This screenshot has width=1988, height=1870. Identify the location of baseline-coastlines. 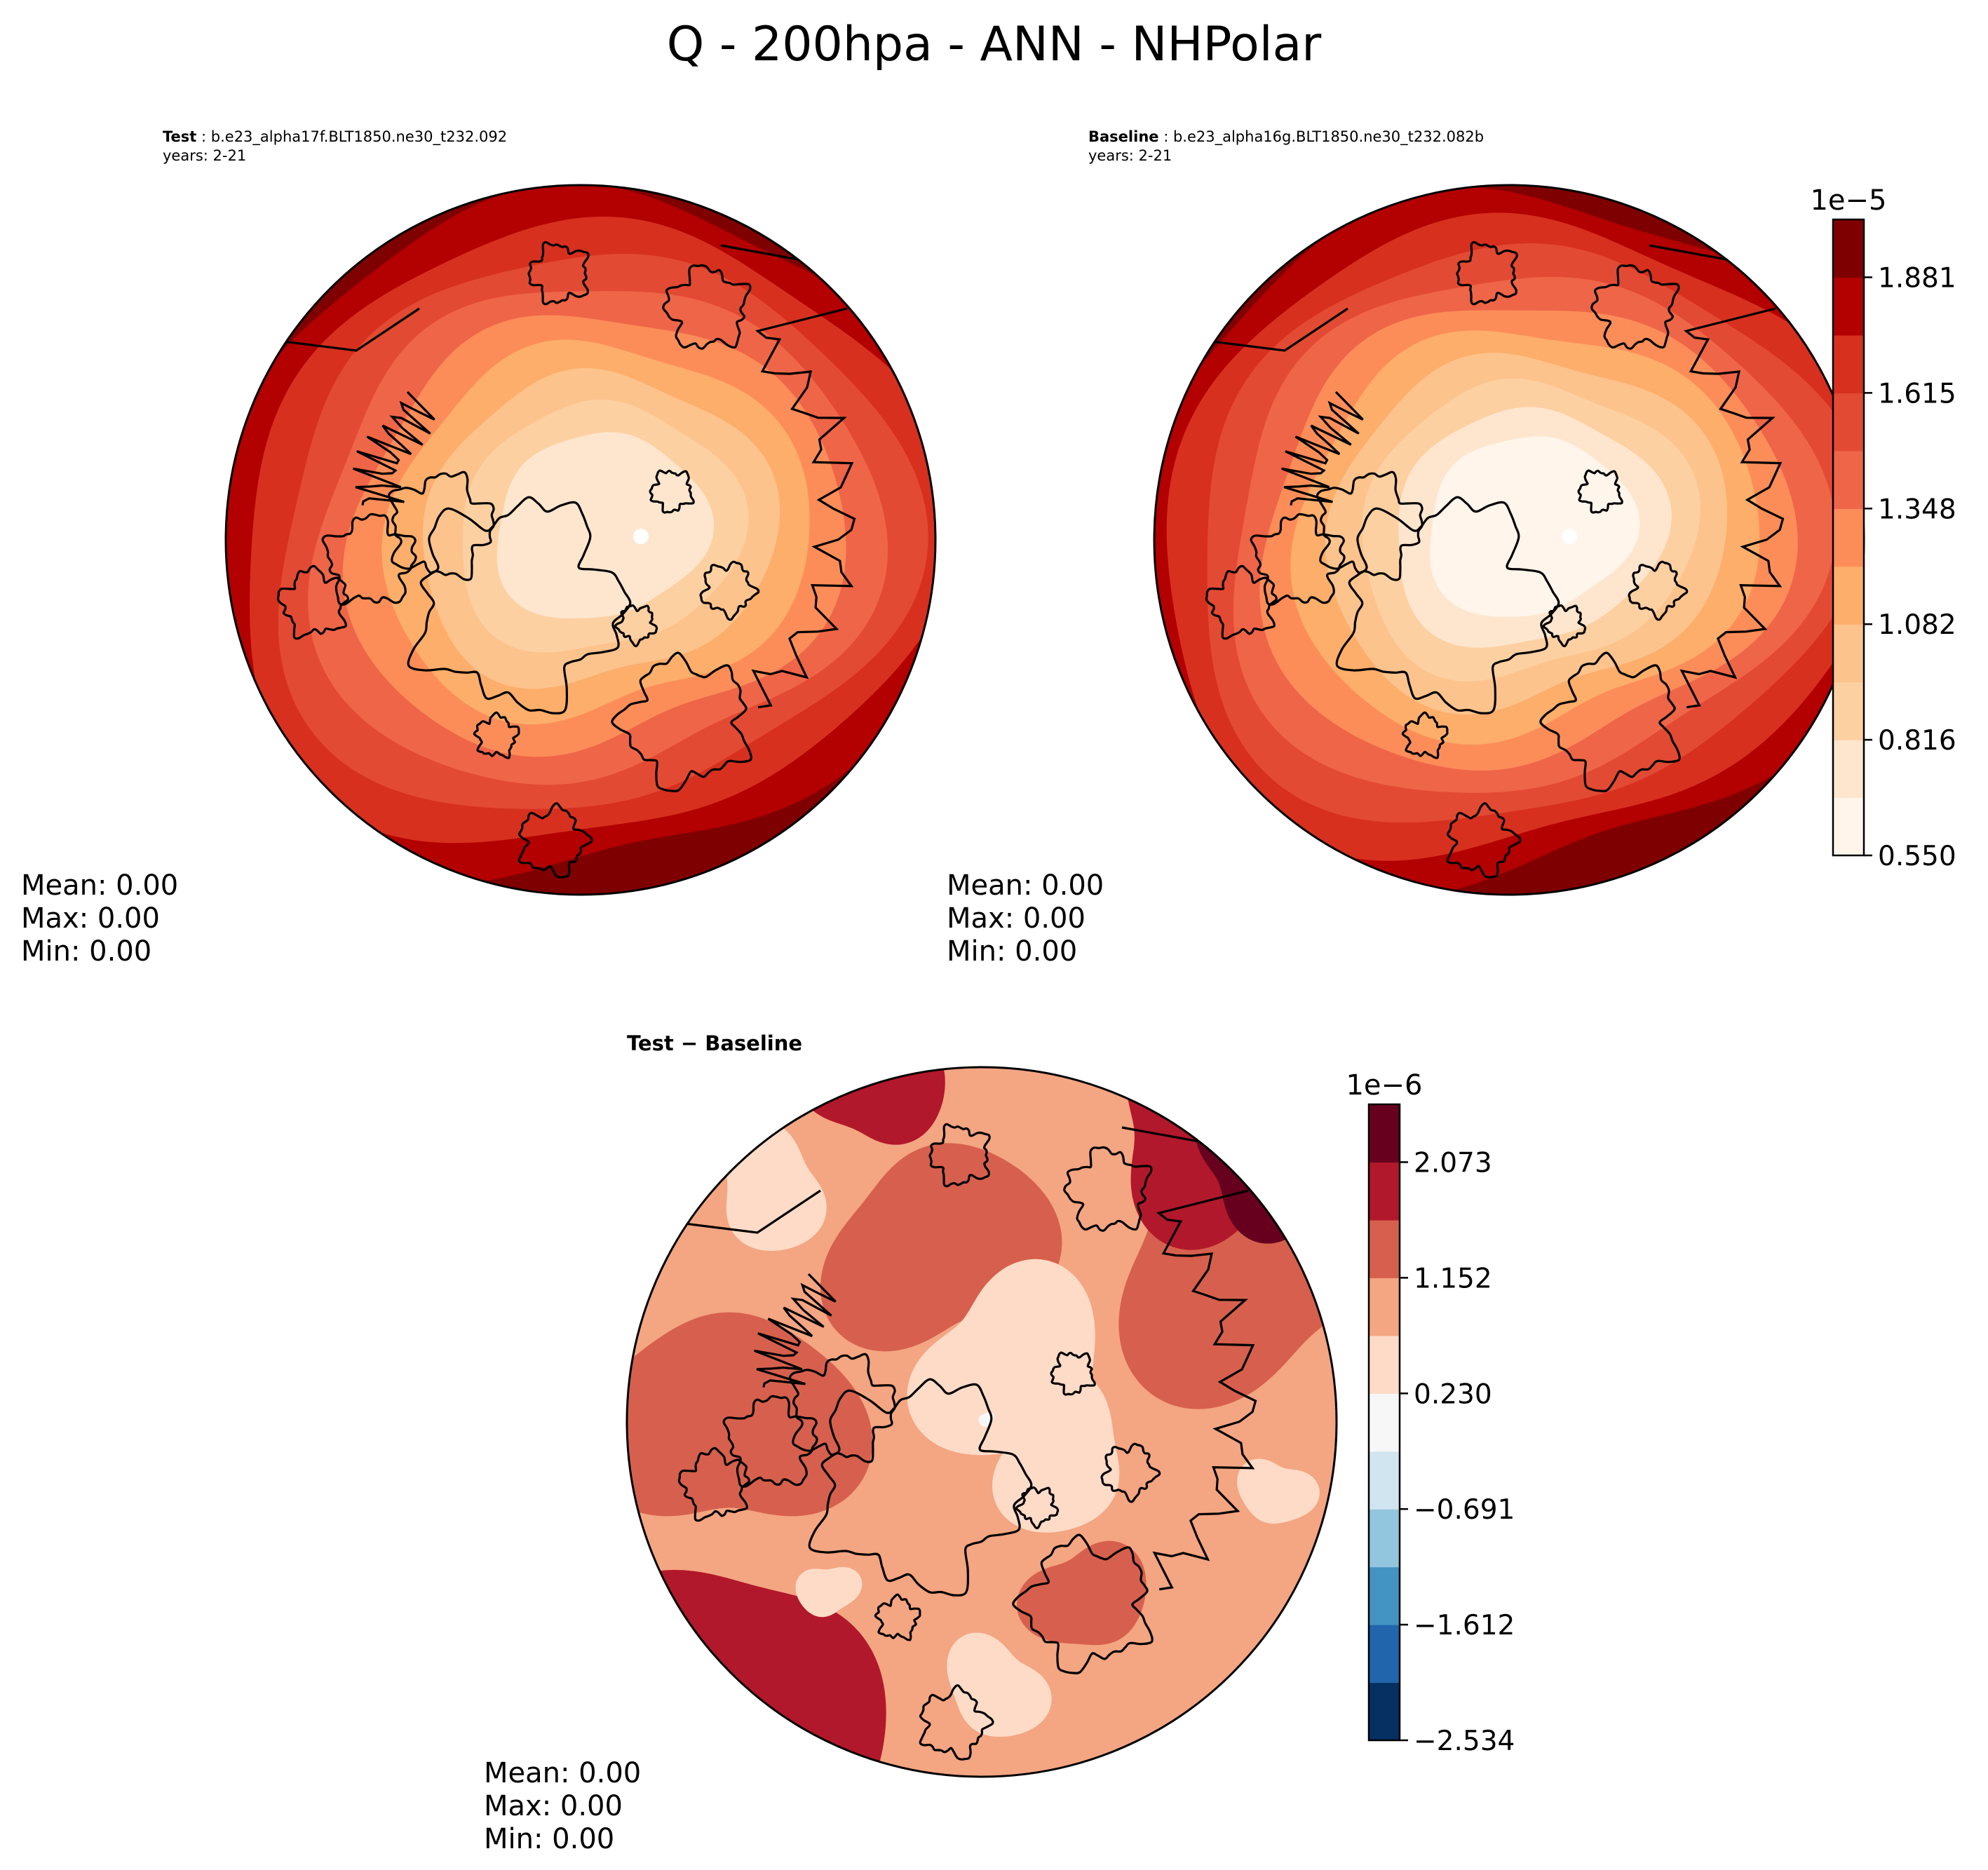
(1496, 540).